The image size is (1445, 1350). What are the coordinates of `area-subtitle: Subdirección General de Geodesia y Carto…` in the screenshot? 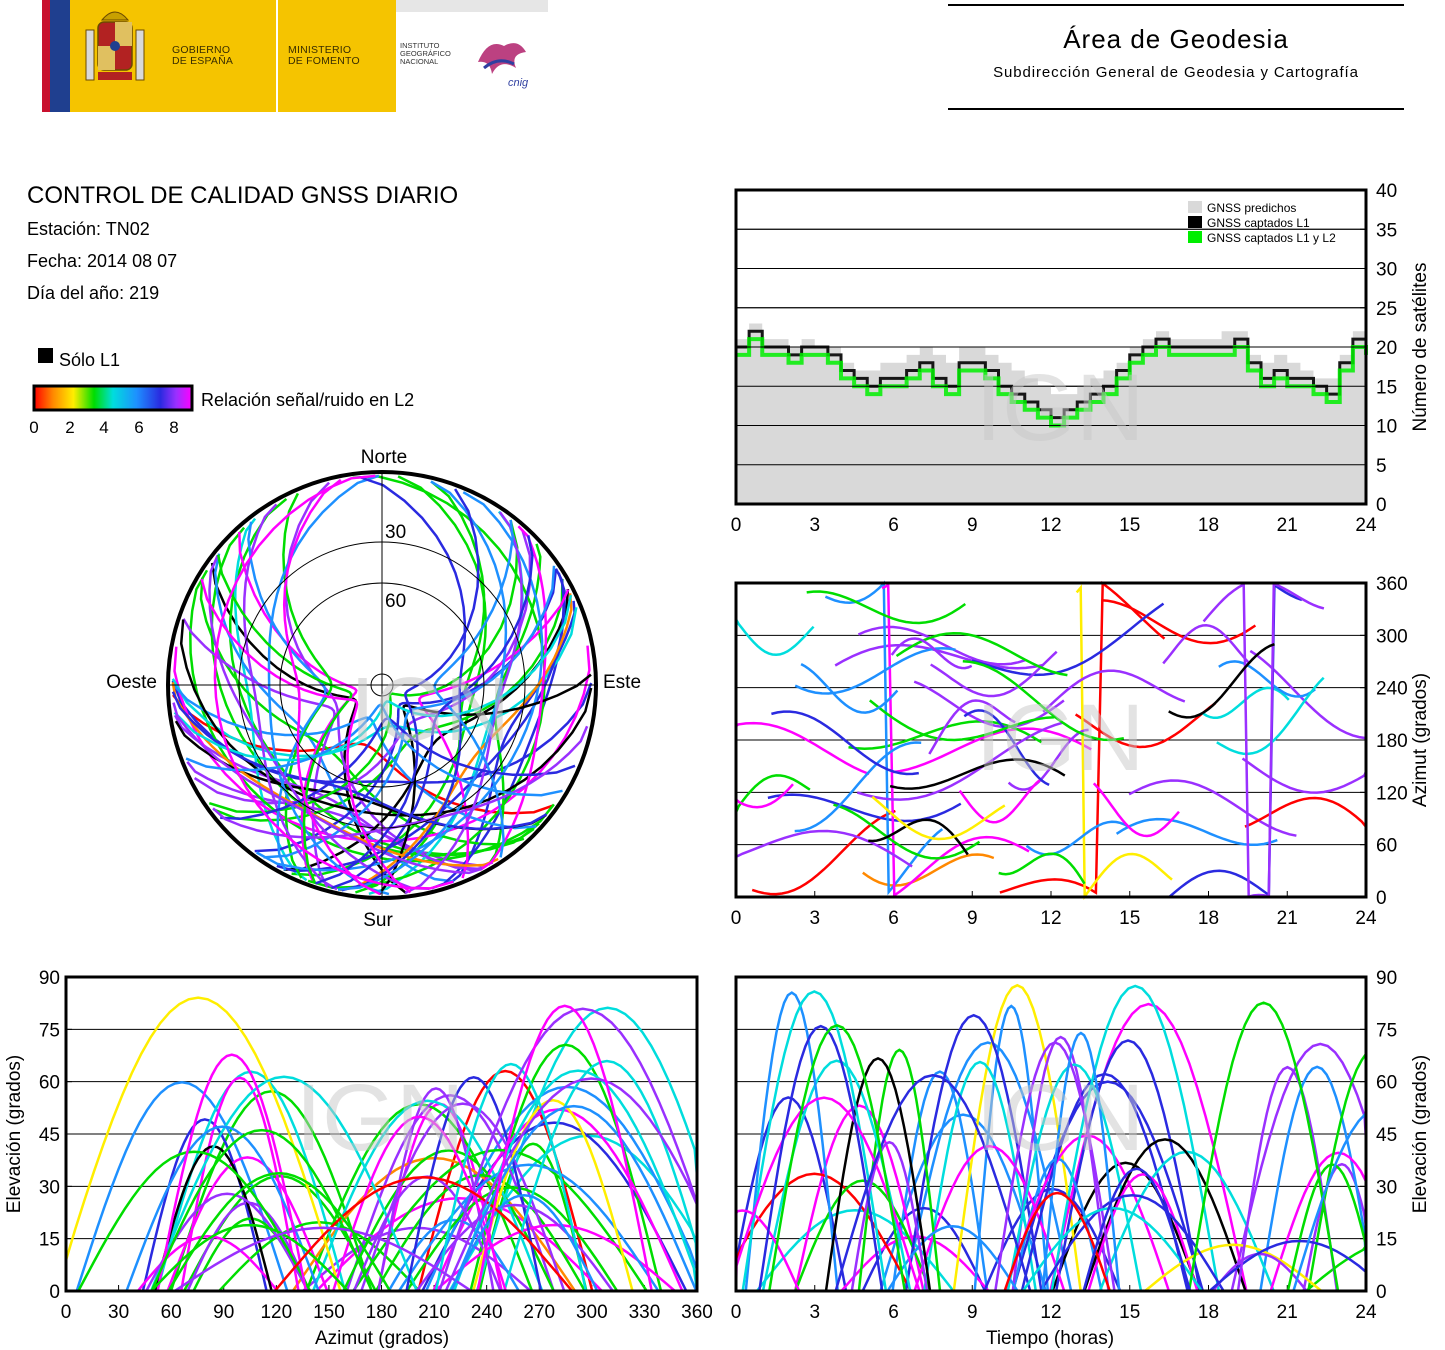 It's located at (1176, 72).